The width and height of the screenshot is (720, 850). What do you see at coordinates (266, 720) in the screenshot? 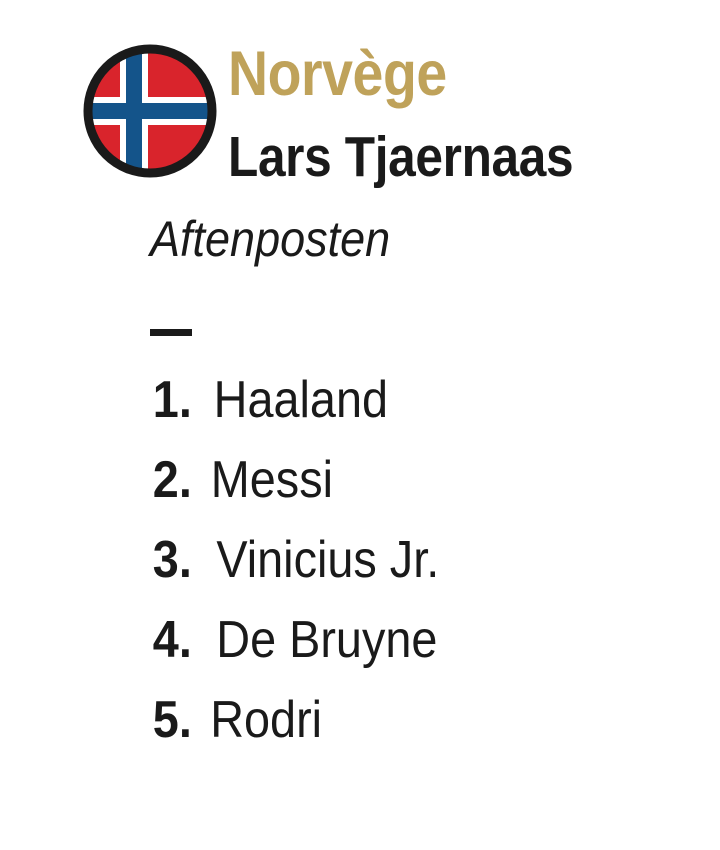
I see `player-name: Rodri` at bounding box center [266, 720].